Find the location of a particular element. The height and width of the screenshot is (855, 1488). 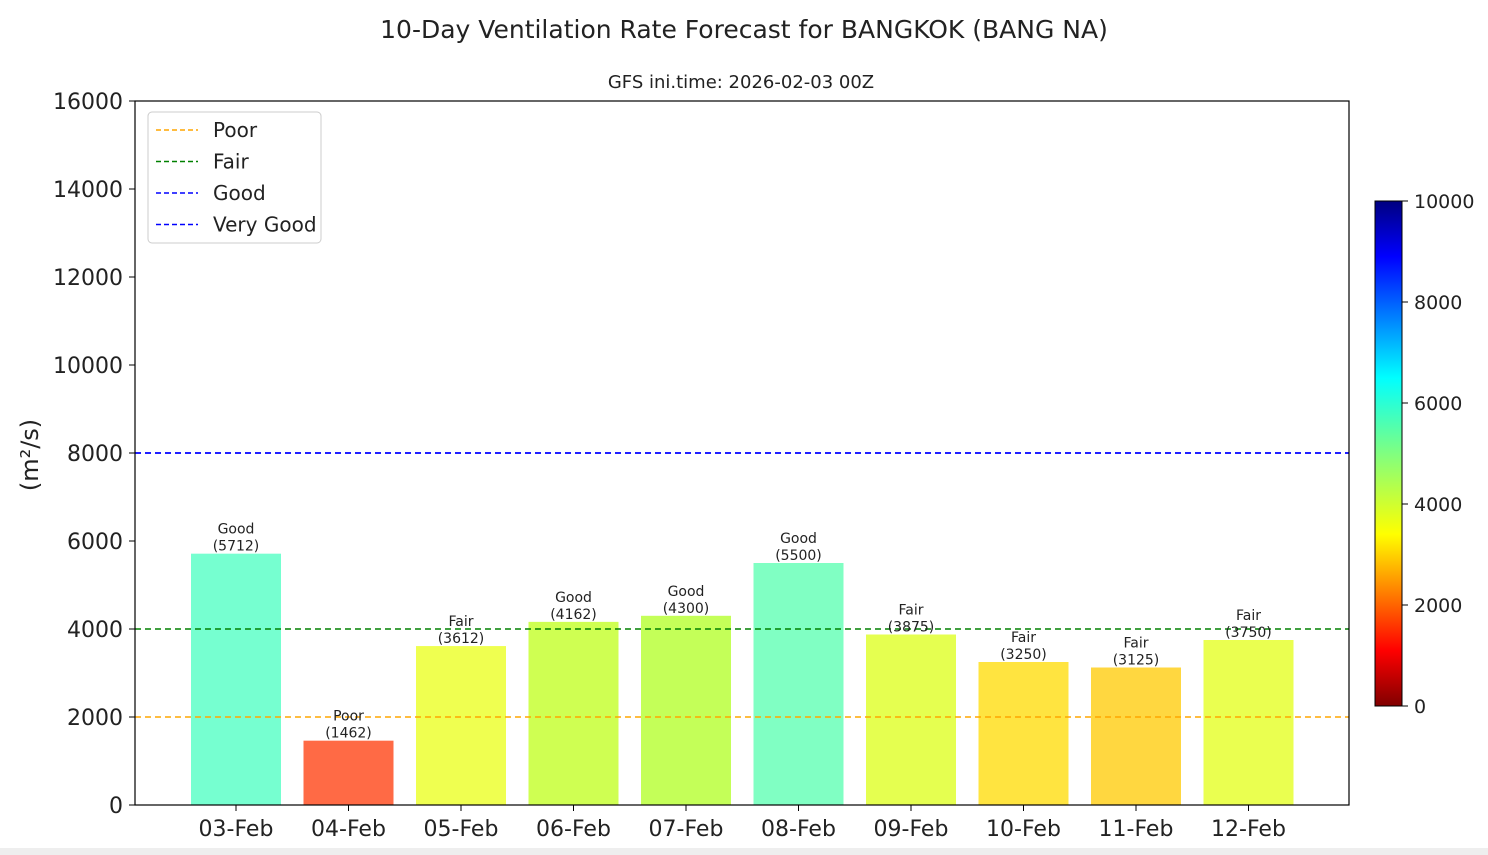

colorbar-tick-label: 4000 is located at coordinates (1438, 505).